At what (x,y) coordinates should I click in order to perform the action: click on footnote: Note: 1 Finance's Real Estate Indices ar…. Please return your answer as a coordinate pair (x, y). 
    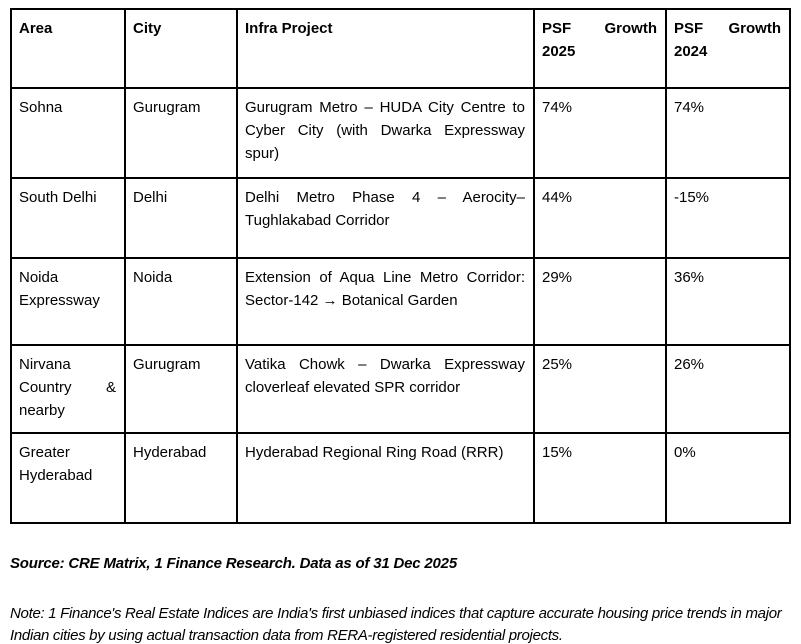
    Looking at the image, I should click on (396, 624).